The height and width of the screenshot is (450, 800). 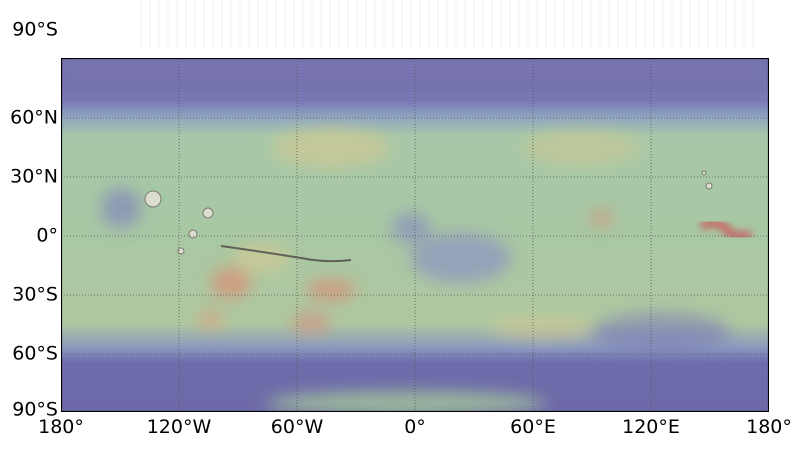 I want to click on lon-label: 60°W, so click(x=297, y=427).